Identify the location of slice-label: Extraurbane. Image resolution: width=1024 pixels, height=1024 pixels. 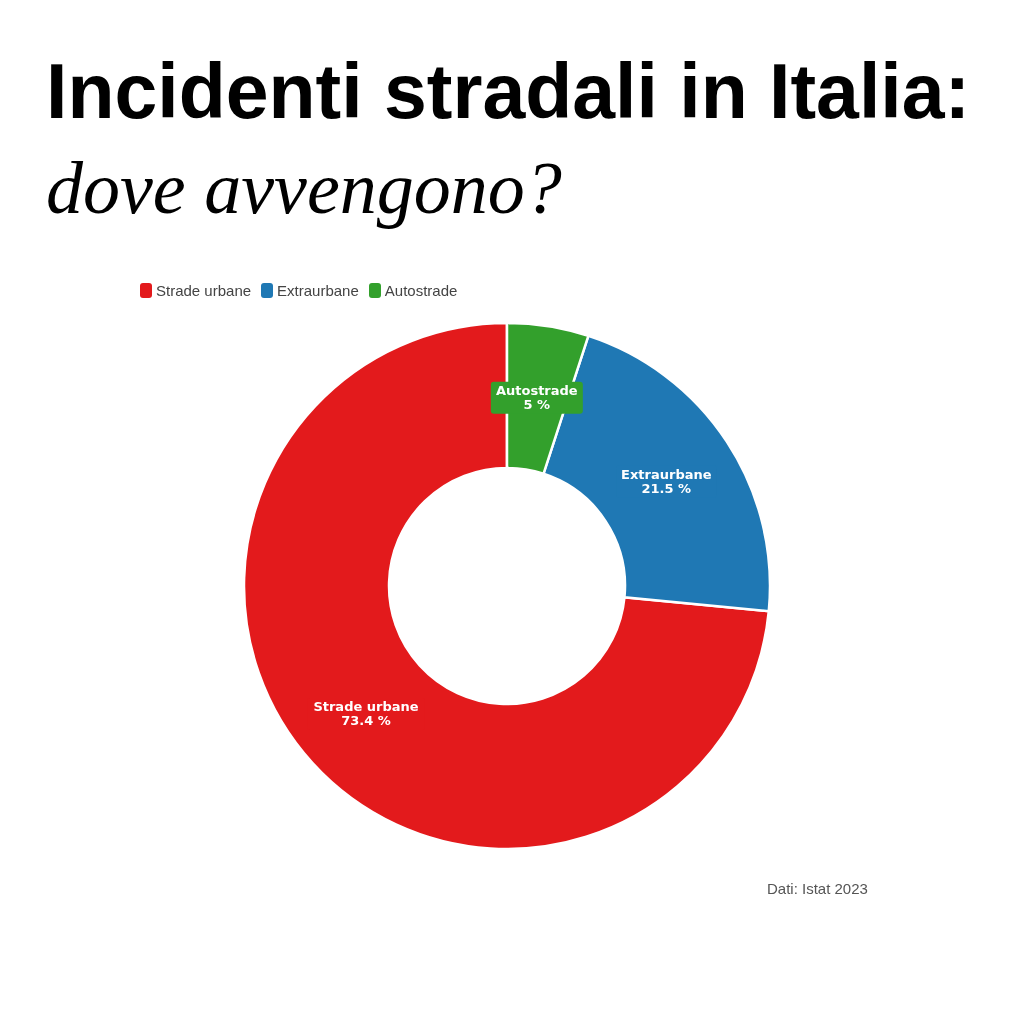
(666, 474).